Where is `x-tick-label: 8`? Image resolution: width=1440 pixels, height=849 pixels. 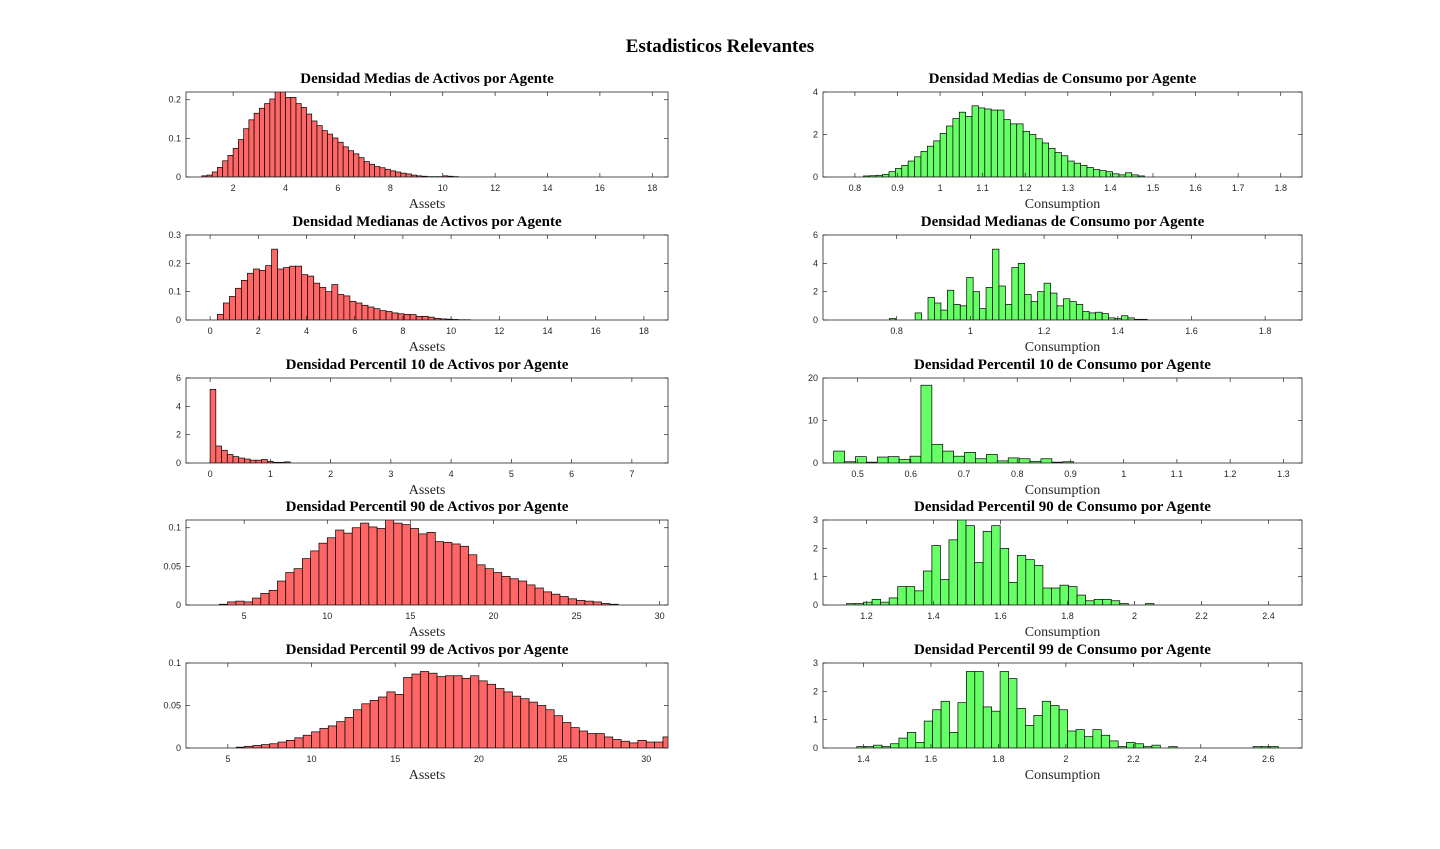
x-tick-label: 8 is located at coordinates (402, 331).